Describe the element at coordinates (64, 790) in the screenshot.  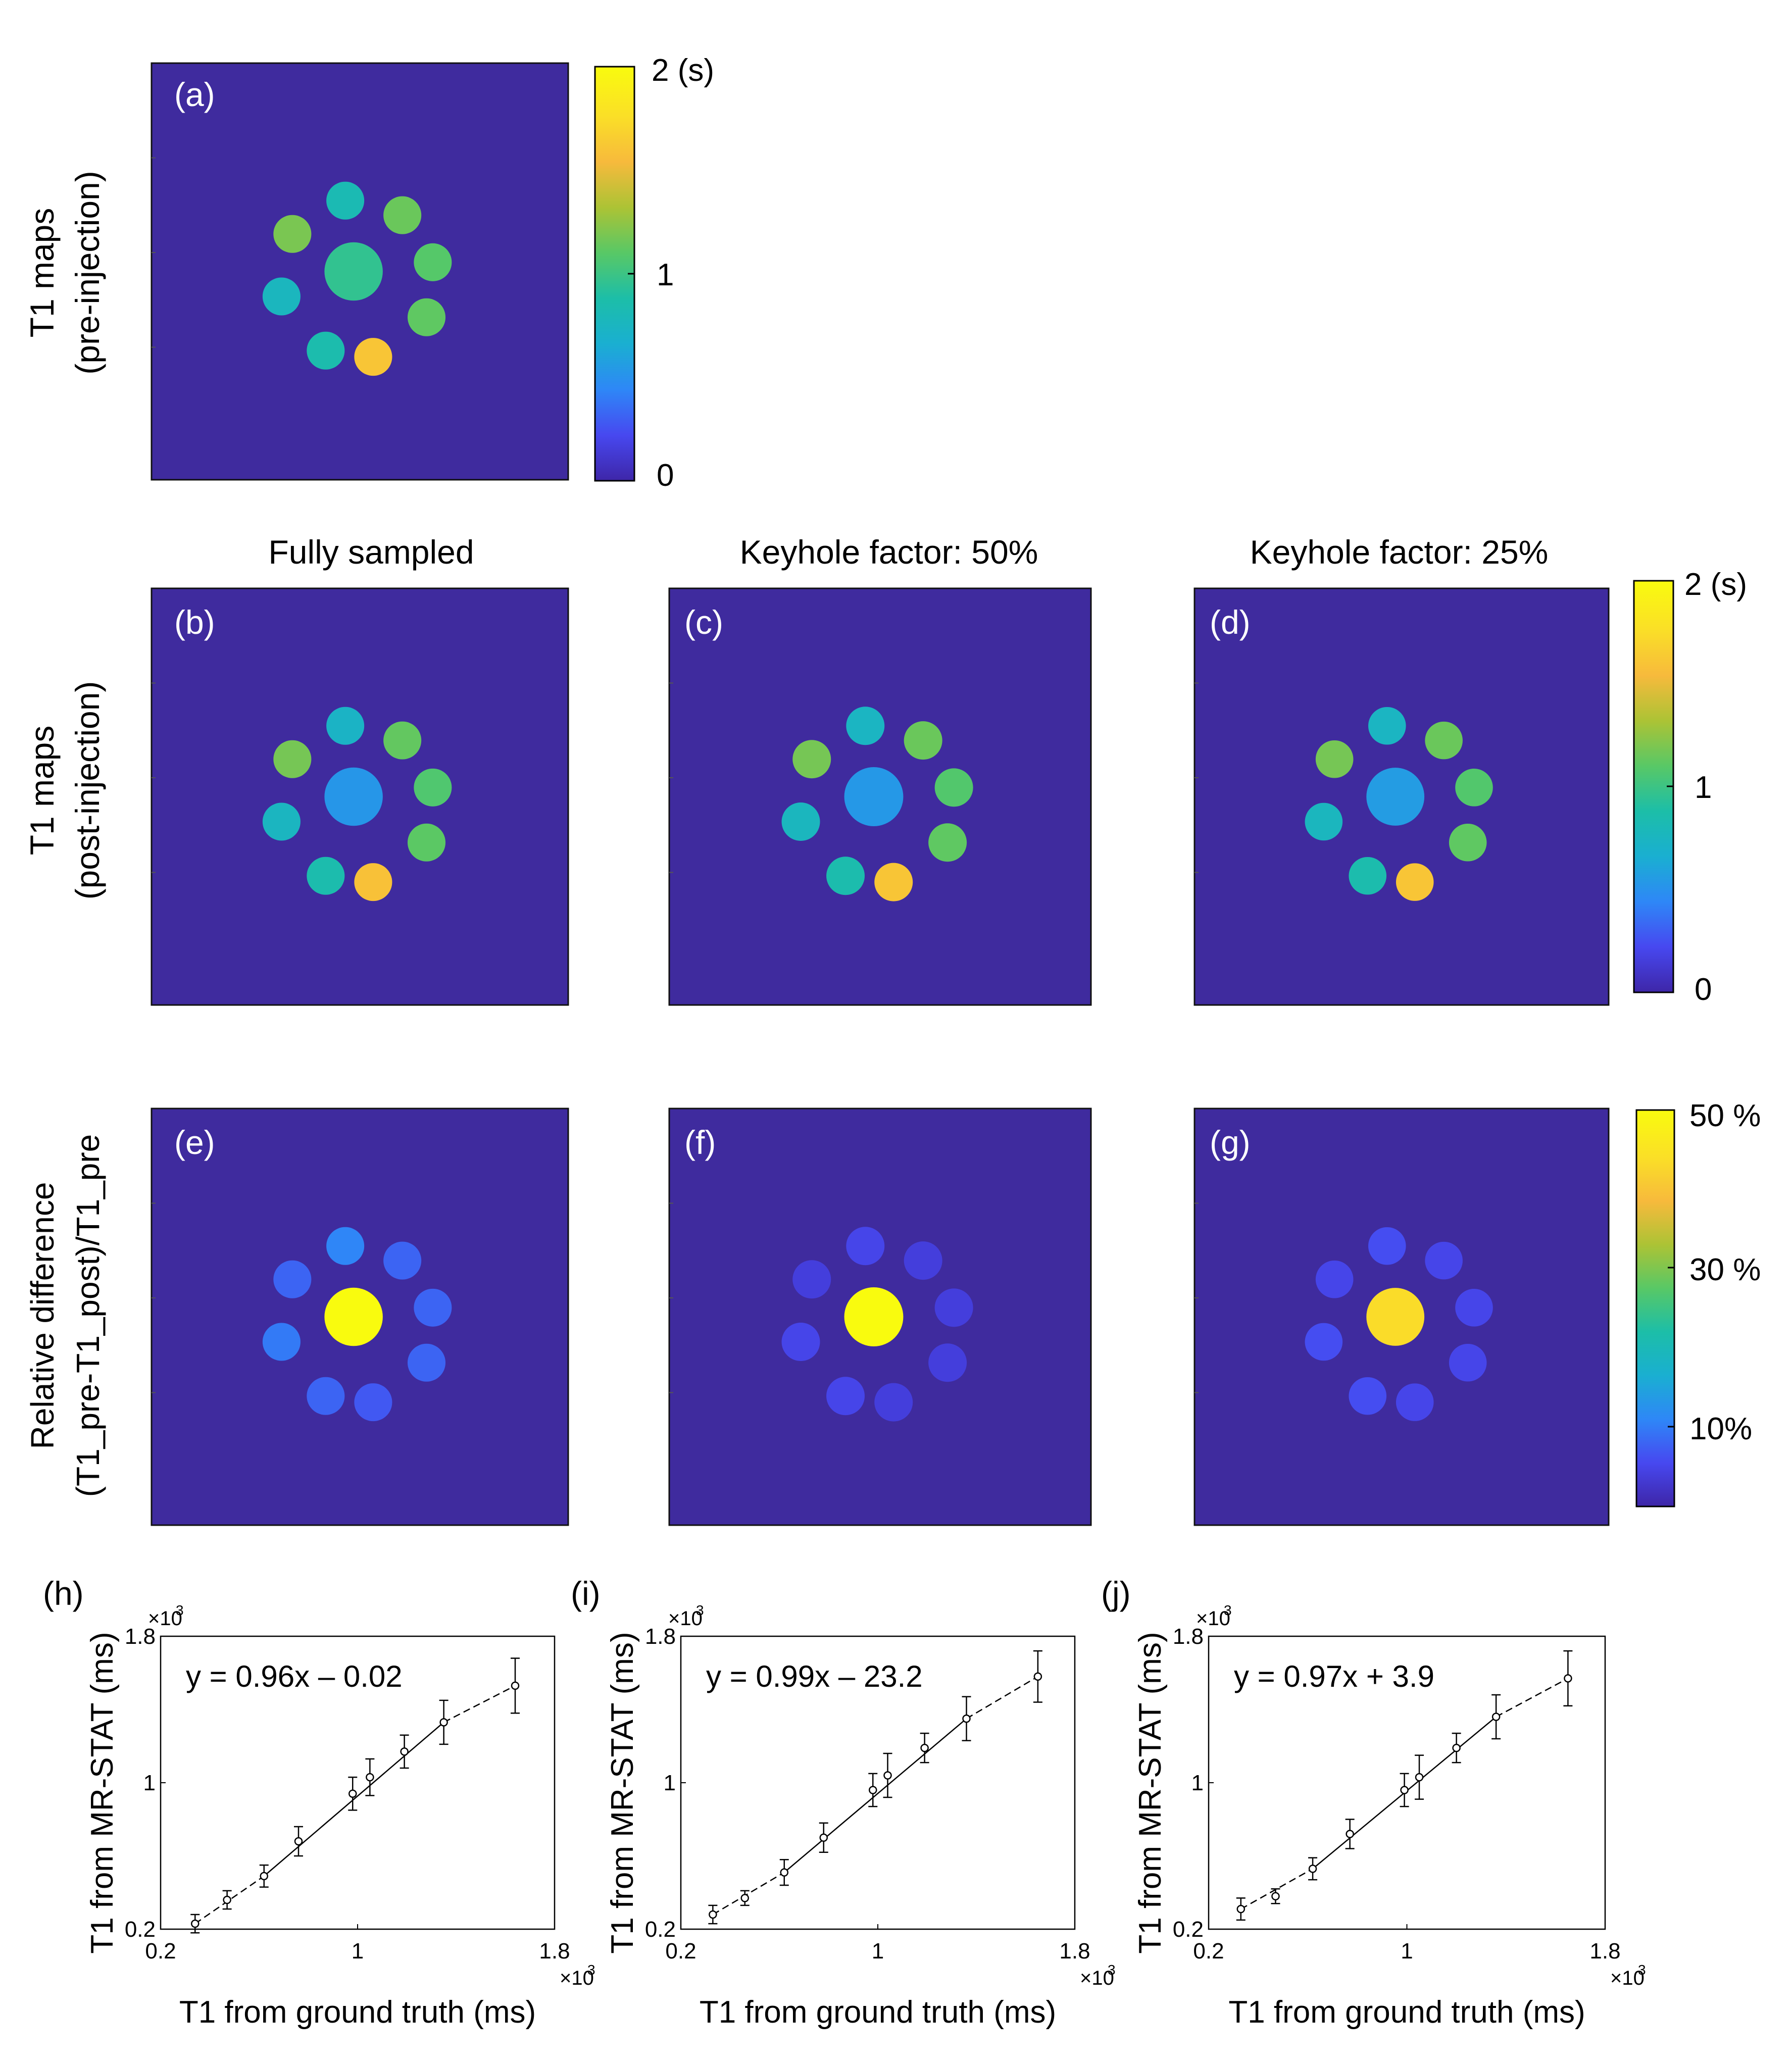
I see `row-label-post: T1 maps (post-injection)` at that location.